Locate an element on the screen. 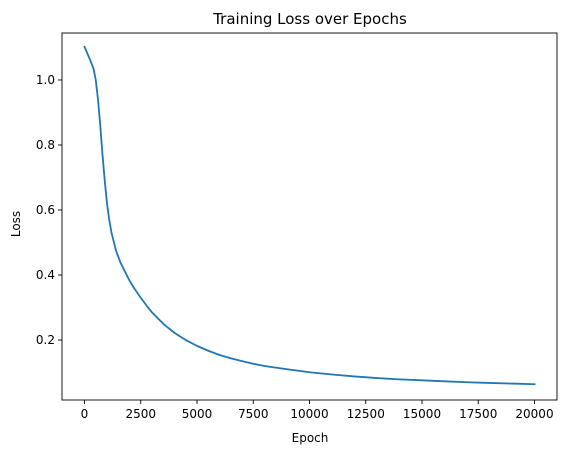 This screenshot has height=455, width=567. y-tick-label: 0.8 is located at coordinates (45, 145).